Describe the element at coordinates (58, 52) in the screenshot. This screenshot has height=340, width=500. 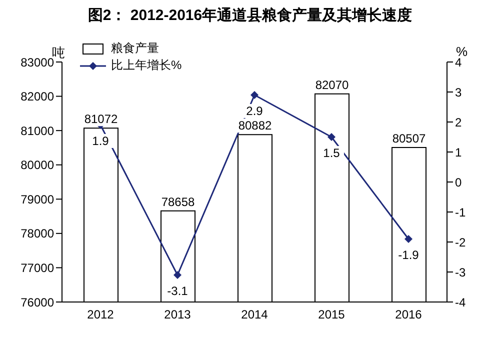
I see `y-axis-title: 吨` at that location.